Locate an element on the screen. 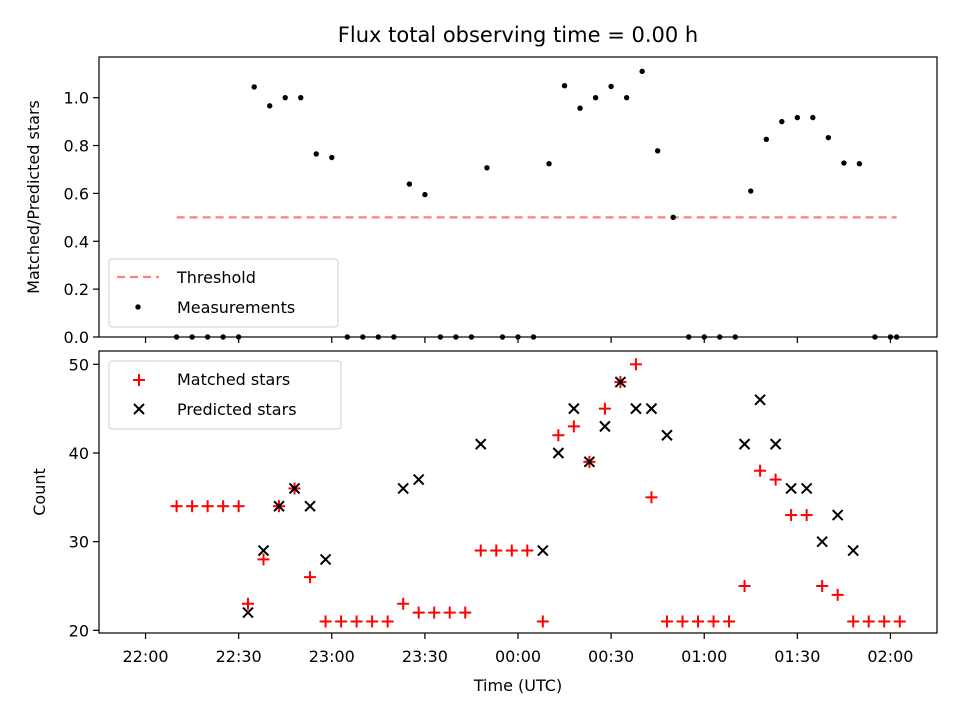  x-tick-label: 00:00 is located at coordinates (518, 656).